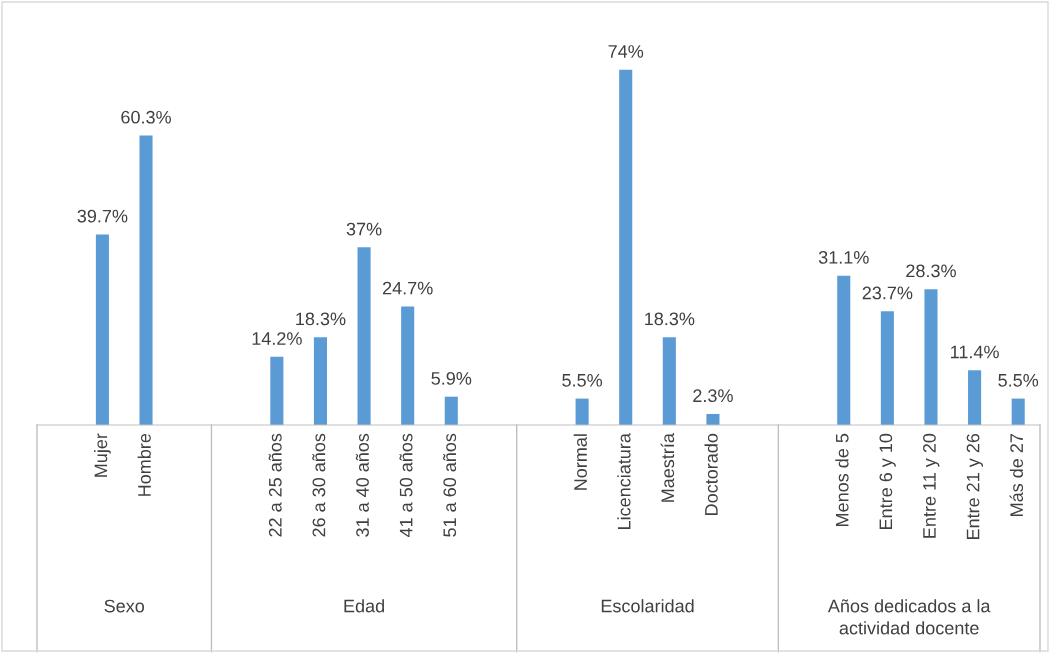 Image resolution: width=1052 pixels, height=653 pixels. Describe the element at coordinates (450, 485) in the screenshot. I see `x-tick-label: 51 a 60 años` at that location.